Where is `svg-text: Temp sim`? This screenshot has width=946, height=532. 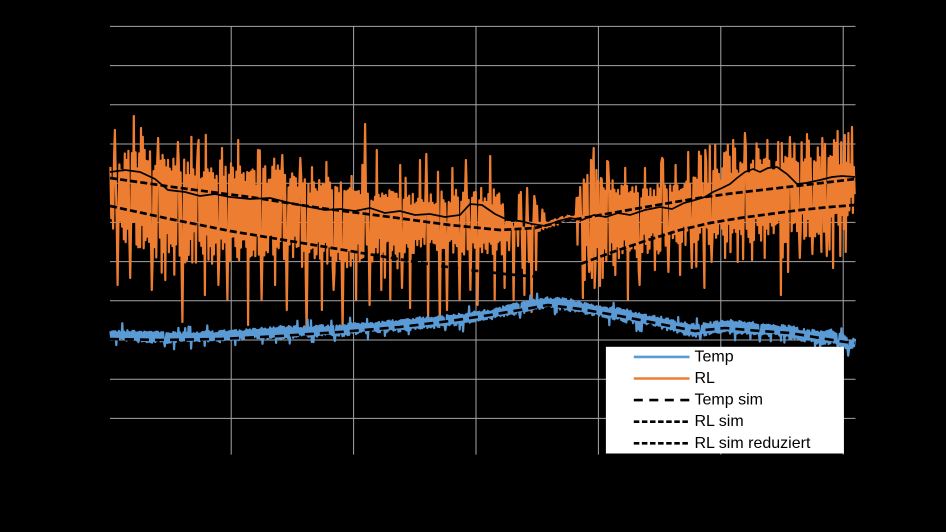
svg-text: Temp sim is located at coordinates (729, 400).